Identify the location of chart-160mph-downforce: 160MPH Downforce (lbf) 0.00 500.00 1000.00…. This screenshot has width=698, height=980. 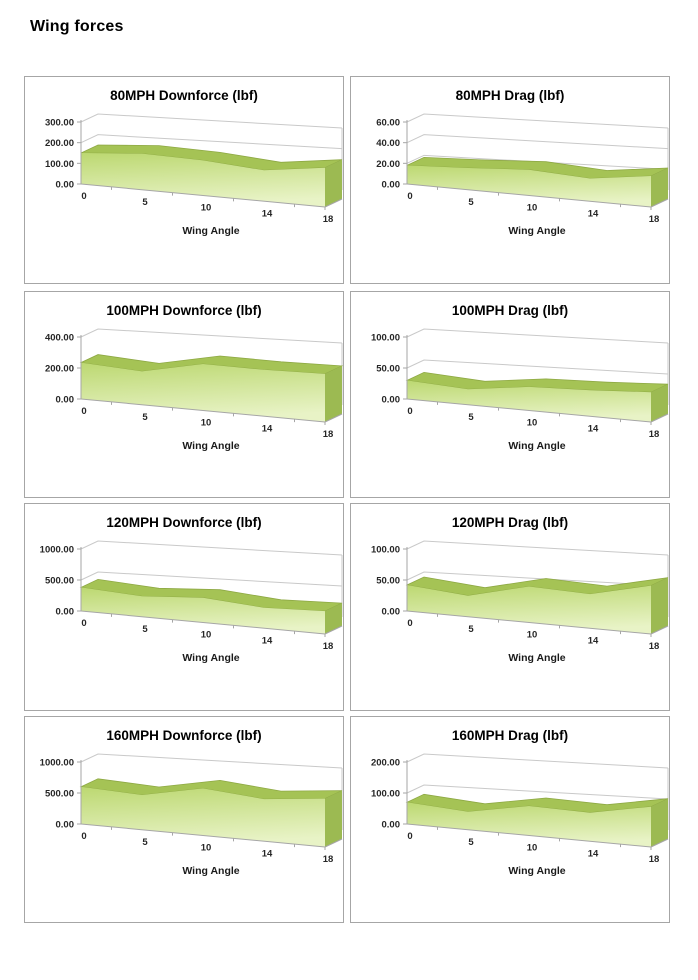
(184, 819).